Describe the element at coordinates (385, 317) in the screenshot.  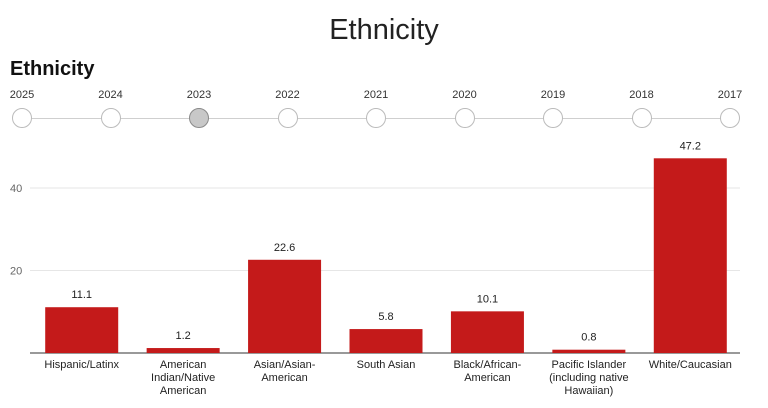
I see `value-label-3: 5.8` at that location.